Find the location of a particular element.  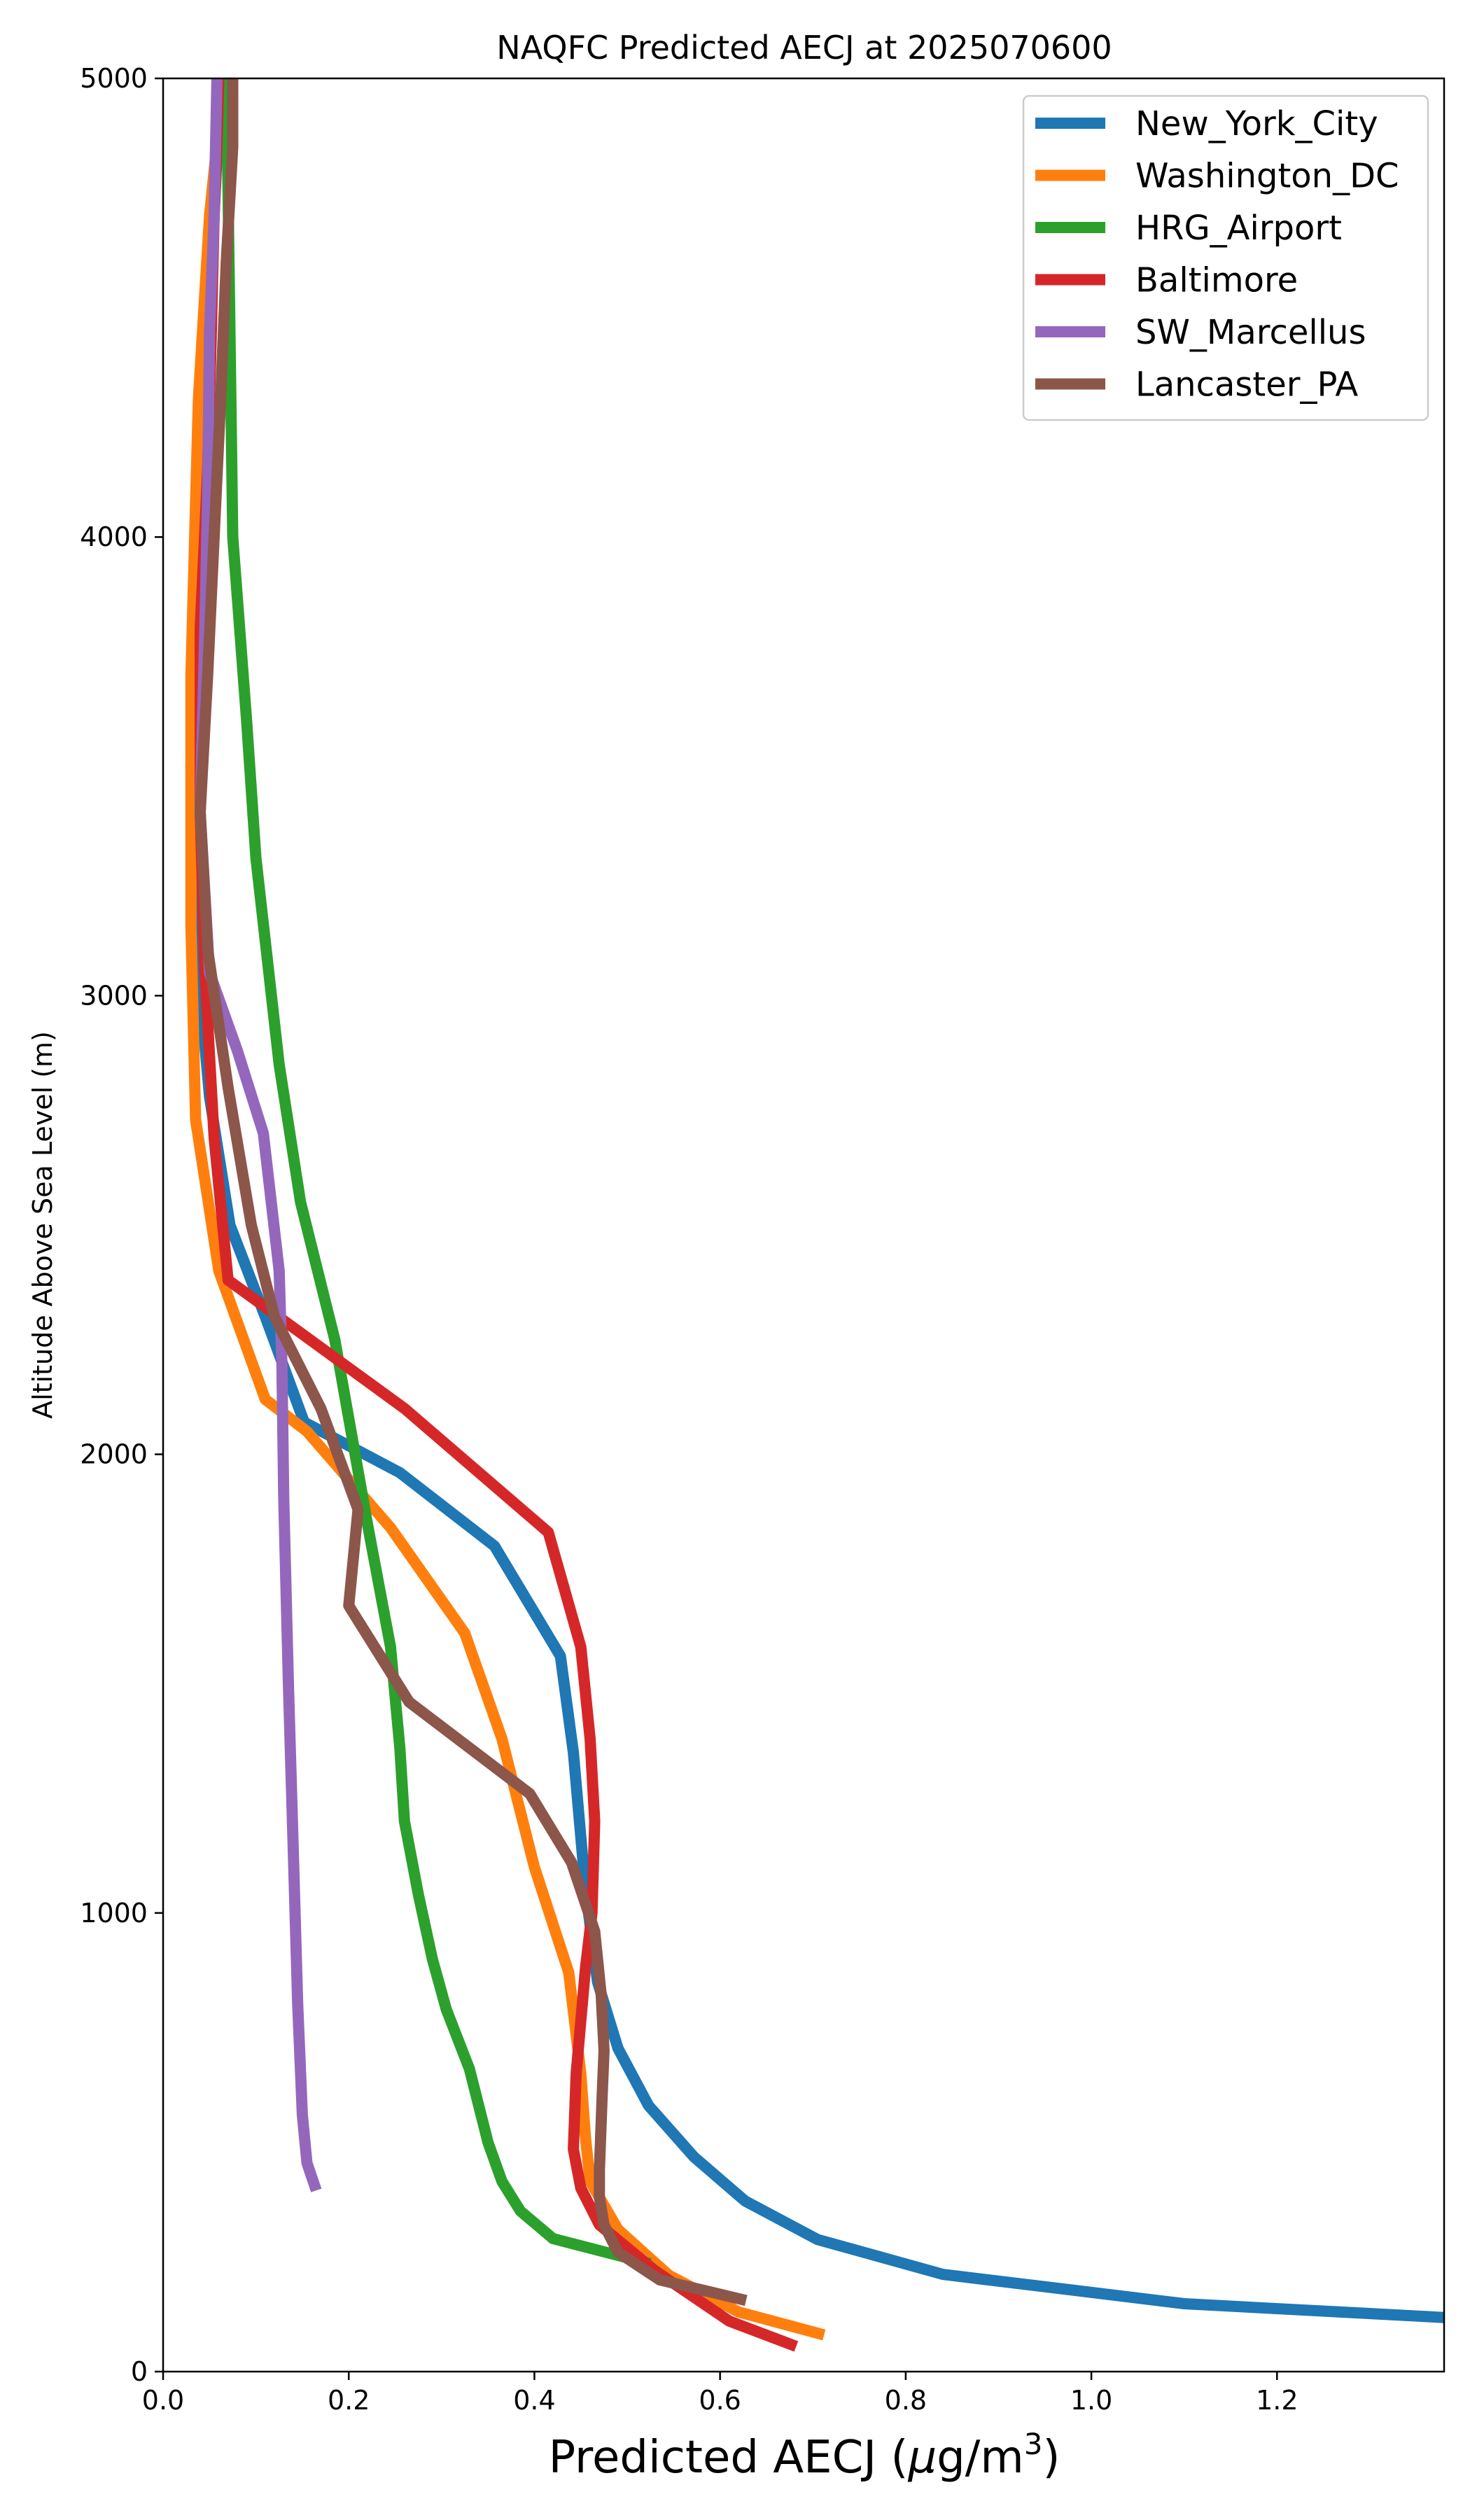

x-tick-label: 0.2 is located at coordinates (349, 2400).